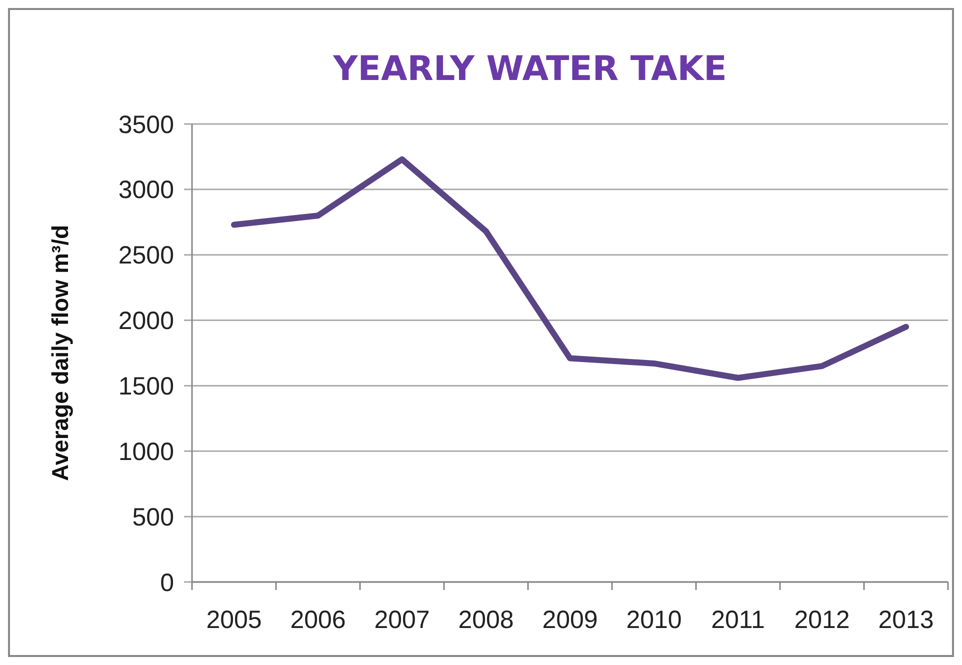 The width and height of the screenshot is (962, 665). Describe the element at coordinates (529, 69) in the screenshot. I see `chart-title: YEARLY WATER TAKE` at that location.